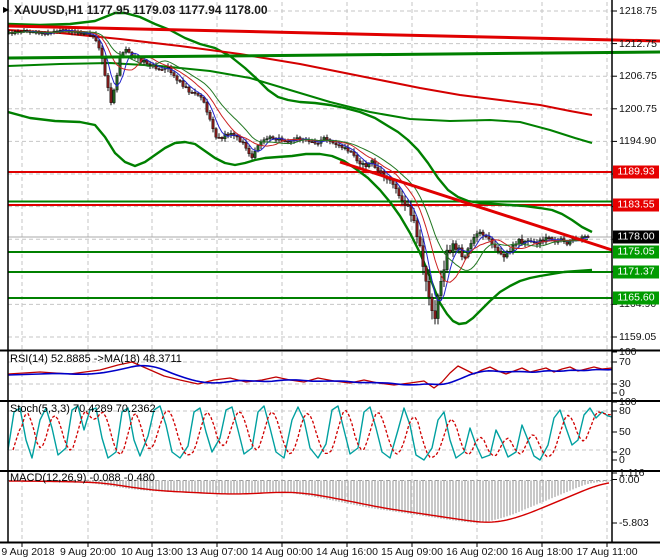 The height and width of the screenshot is (560, 660). What do you see at coordinates (347, 552) in the screenshot?
I see `time-axis-label: 14 Aug 16:00` at bounding box center [347, 552].